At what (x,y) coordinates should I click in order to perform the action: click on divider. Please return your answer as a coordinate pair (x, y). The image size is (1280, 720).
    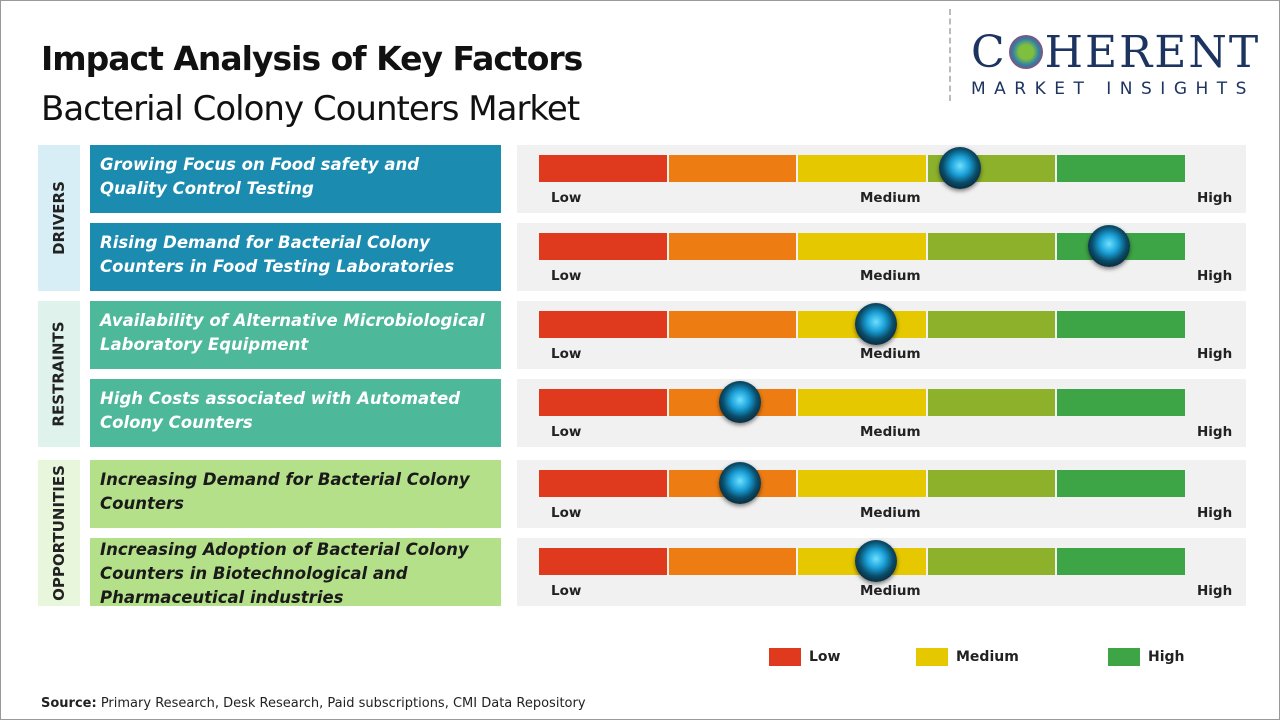
    Looking at the image, I should click on (950, 55).